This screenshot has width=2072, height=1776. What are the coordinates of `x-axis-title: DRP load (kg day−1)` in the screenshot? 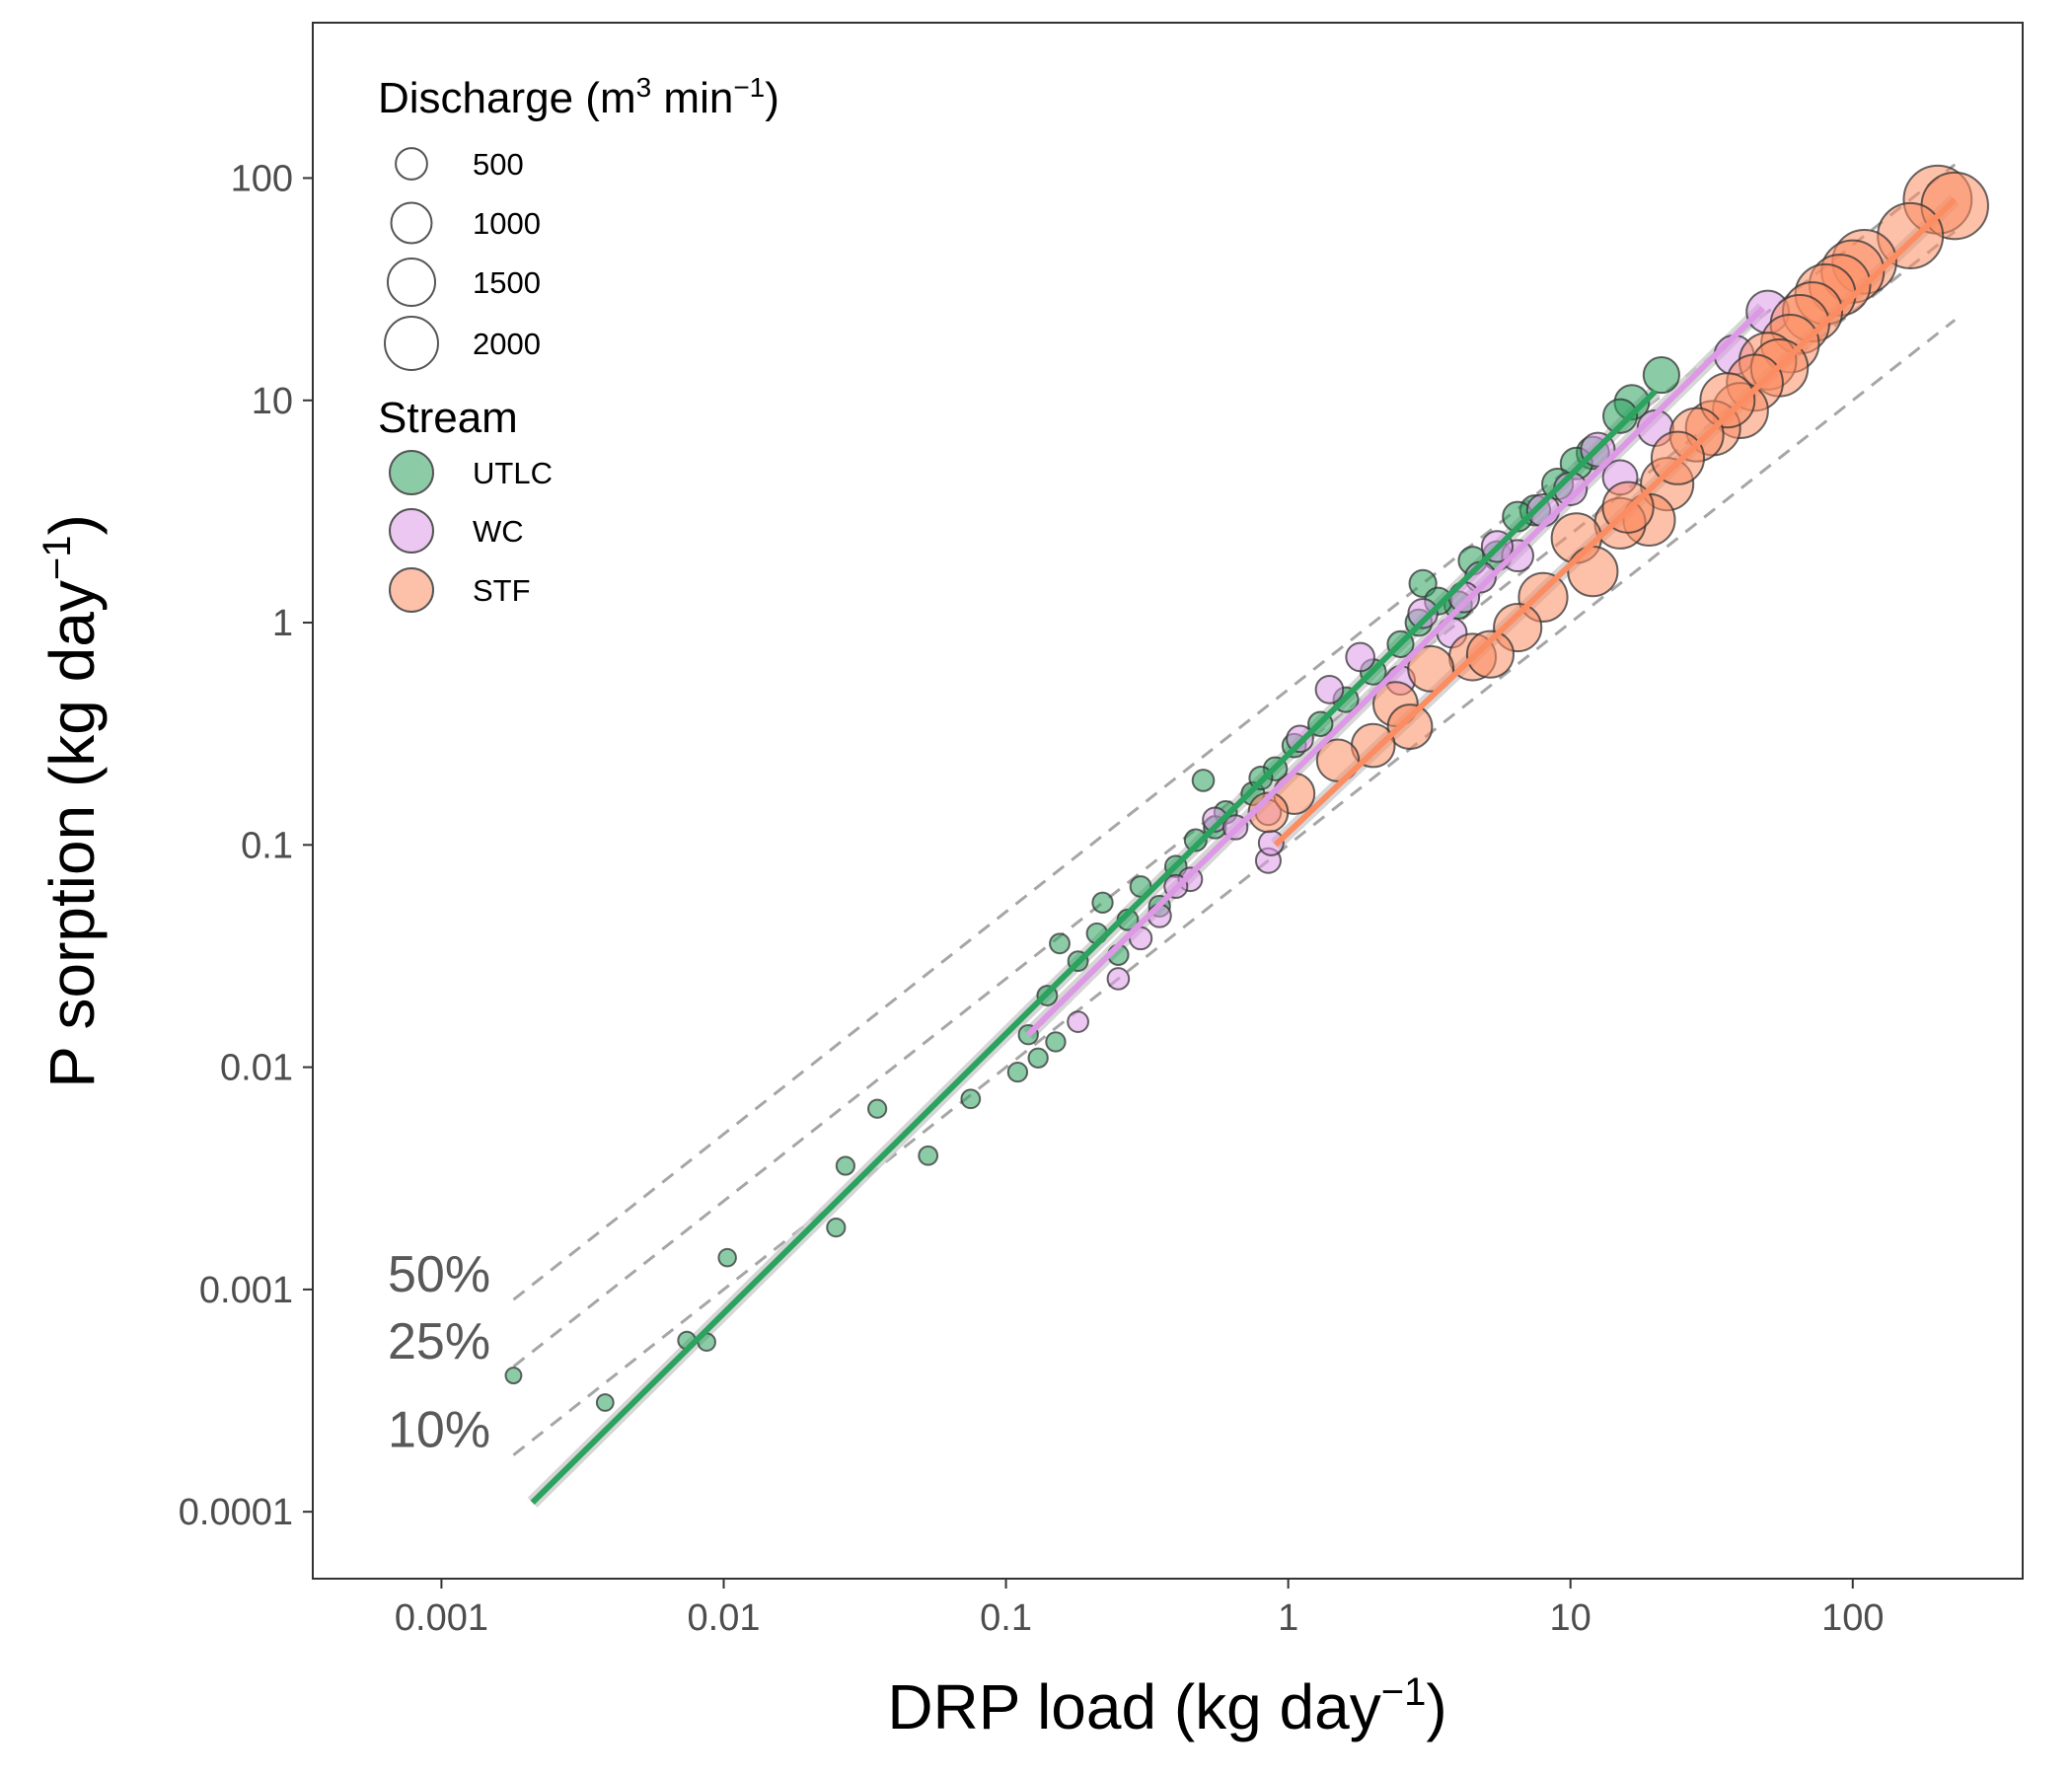 It's located at (1166, 1706).